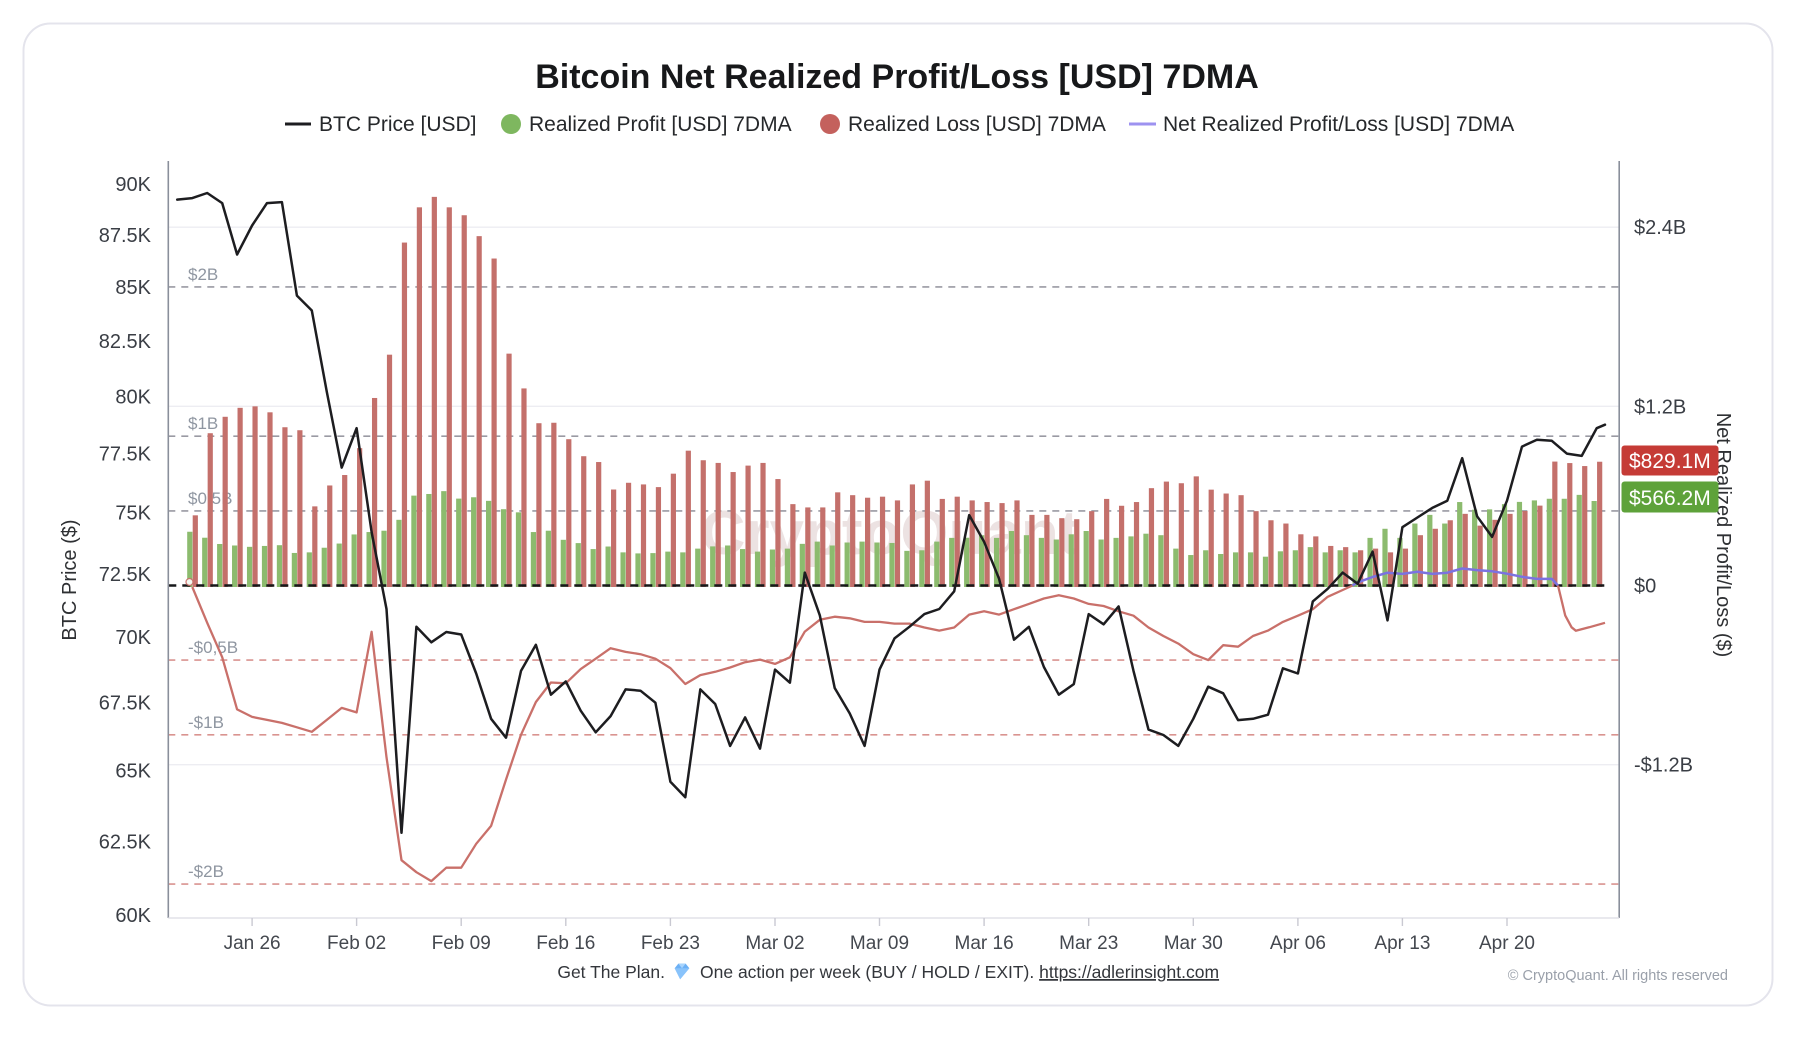 This screenshot has width=1809, height=1038. Describe the element at coordinates (125, 842) in the screenshot. I see `svg-text: 62.5K` at that location.